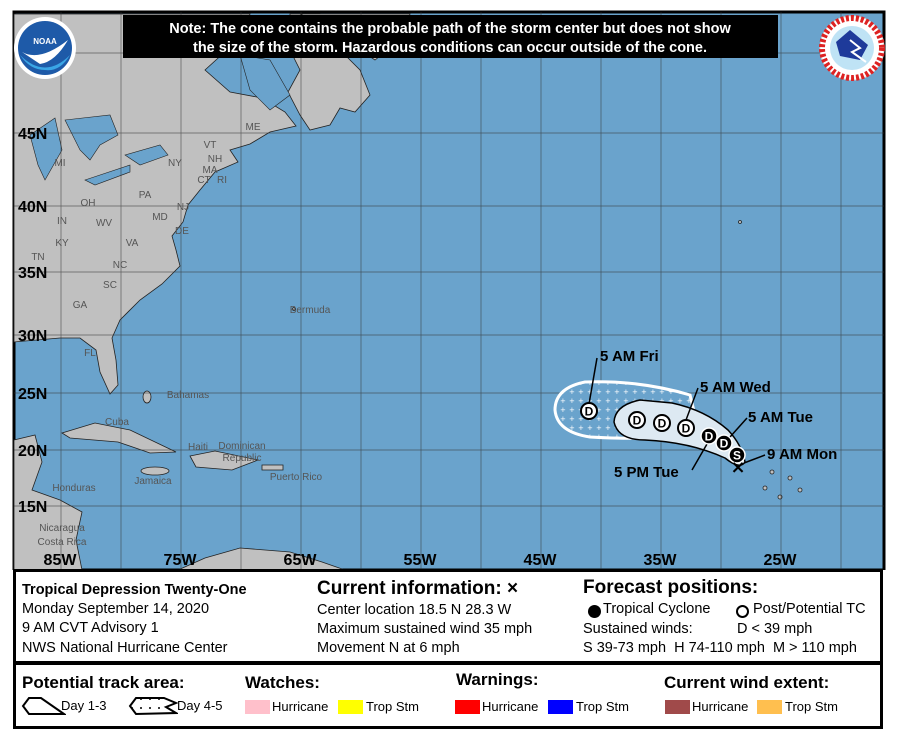  I want to click on longitude-label: 35W, so click(661, 560).